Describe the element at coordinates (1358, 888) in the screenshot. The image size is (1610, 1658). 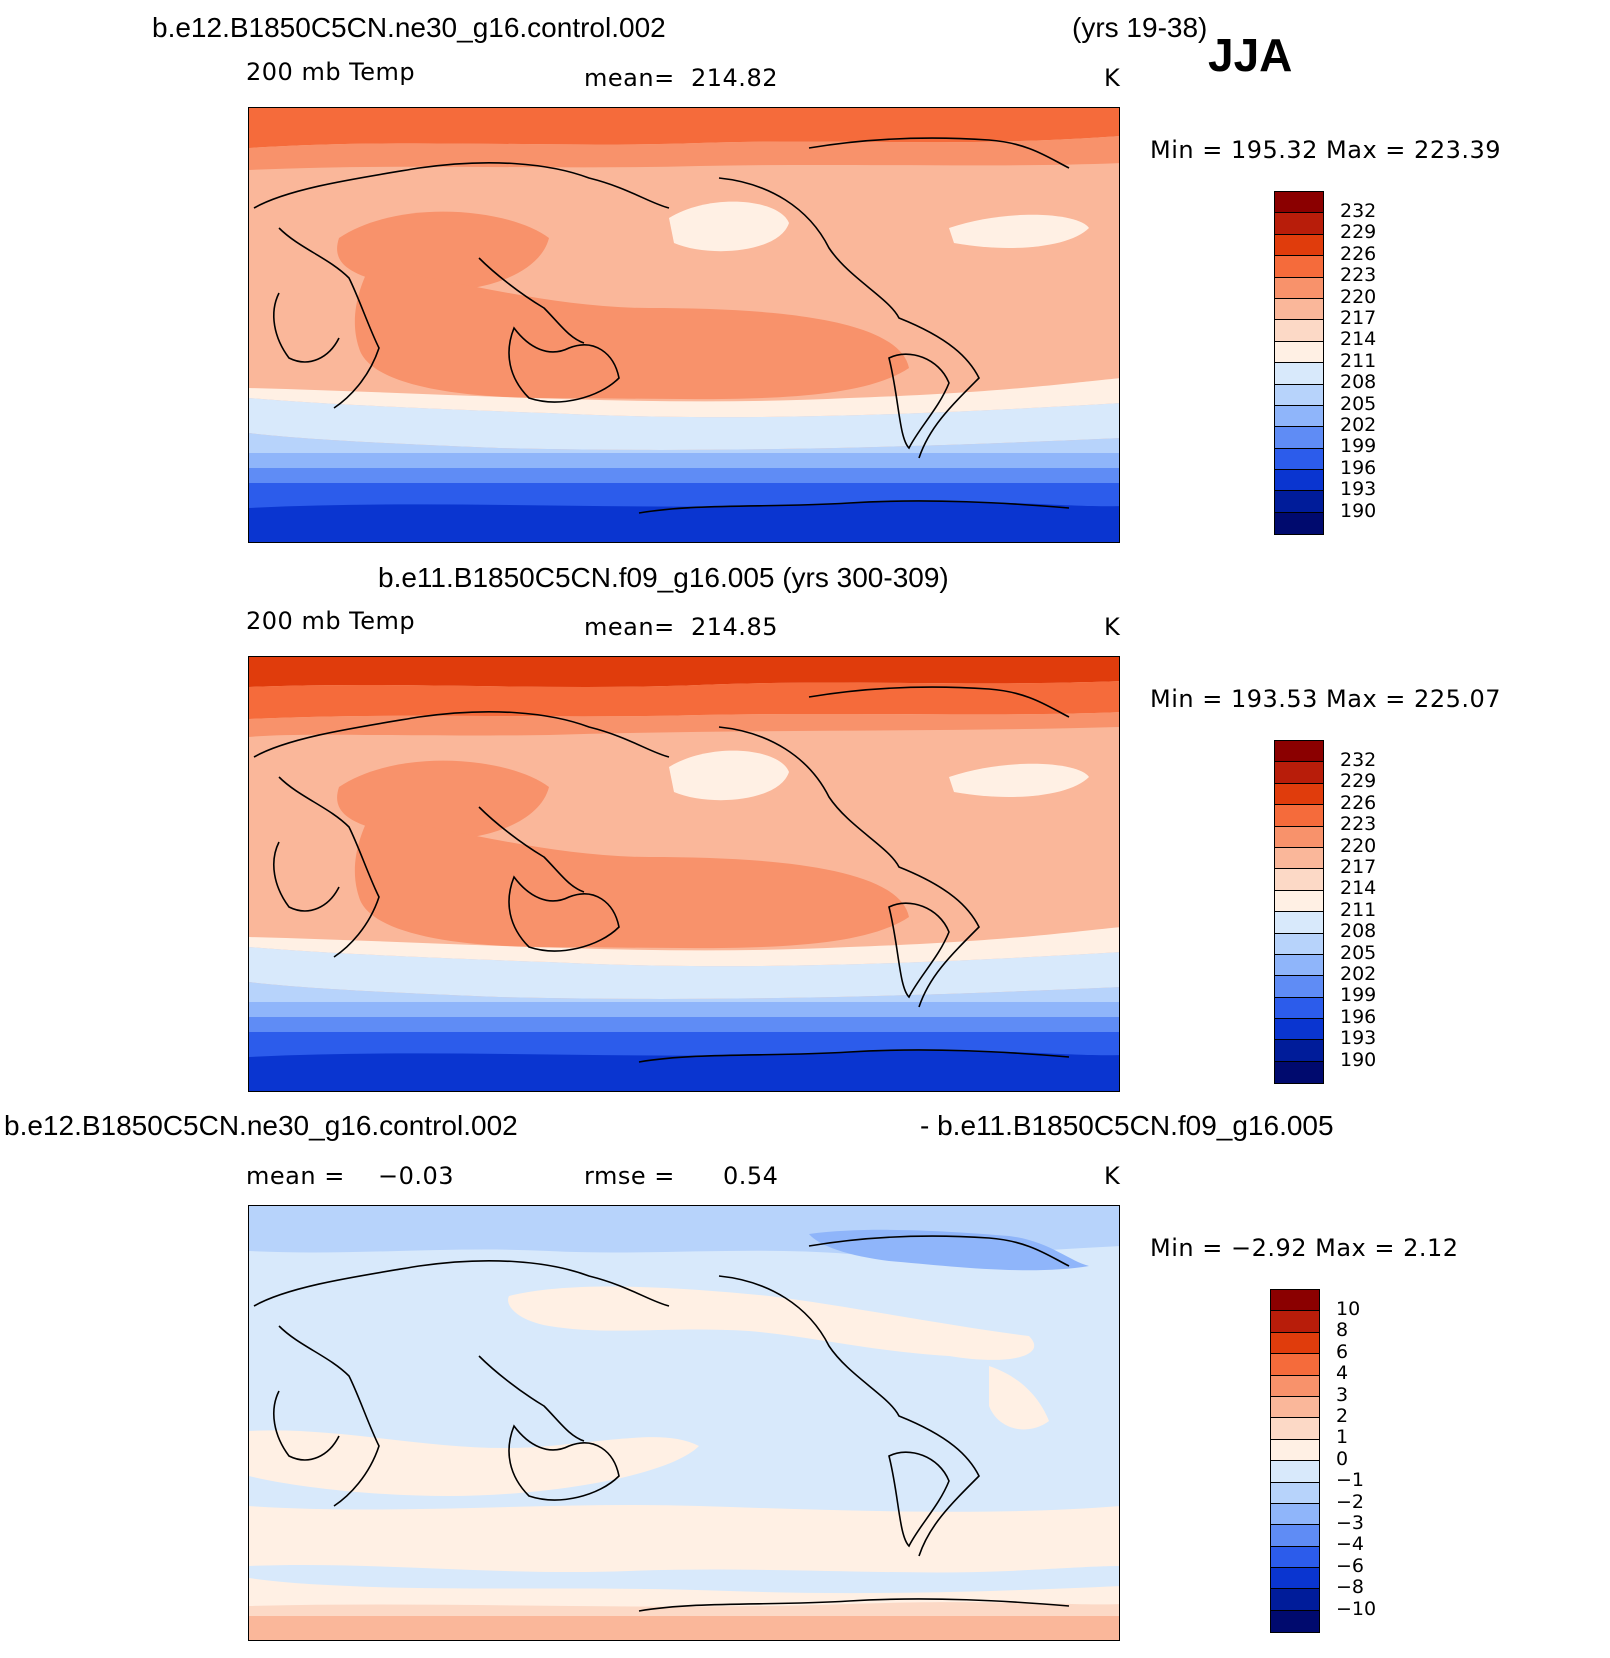
I see `colorbar-tick-label: 214` at that location.